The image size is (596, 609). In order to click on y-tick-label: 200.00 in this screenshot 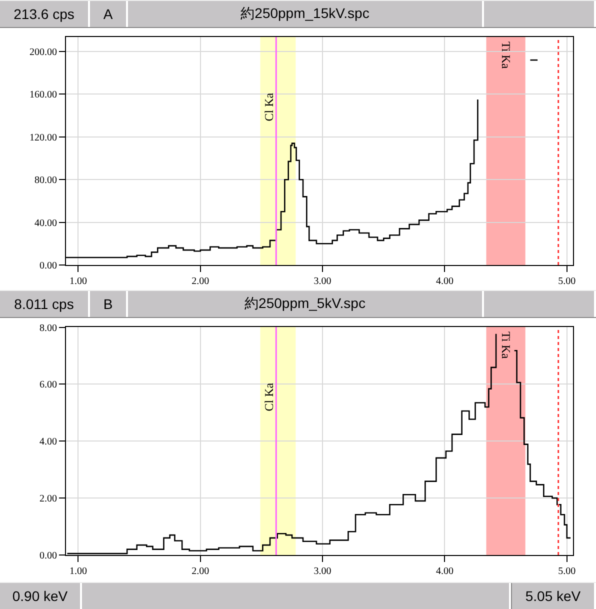, I will do `click(43, 52)`.